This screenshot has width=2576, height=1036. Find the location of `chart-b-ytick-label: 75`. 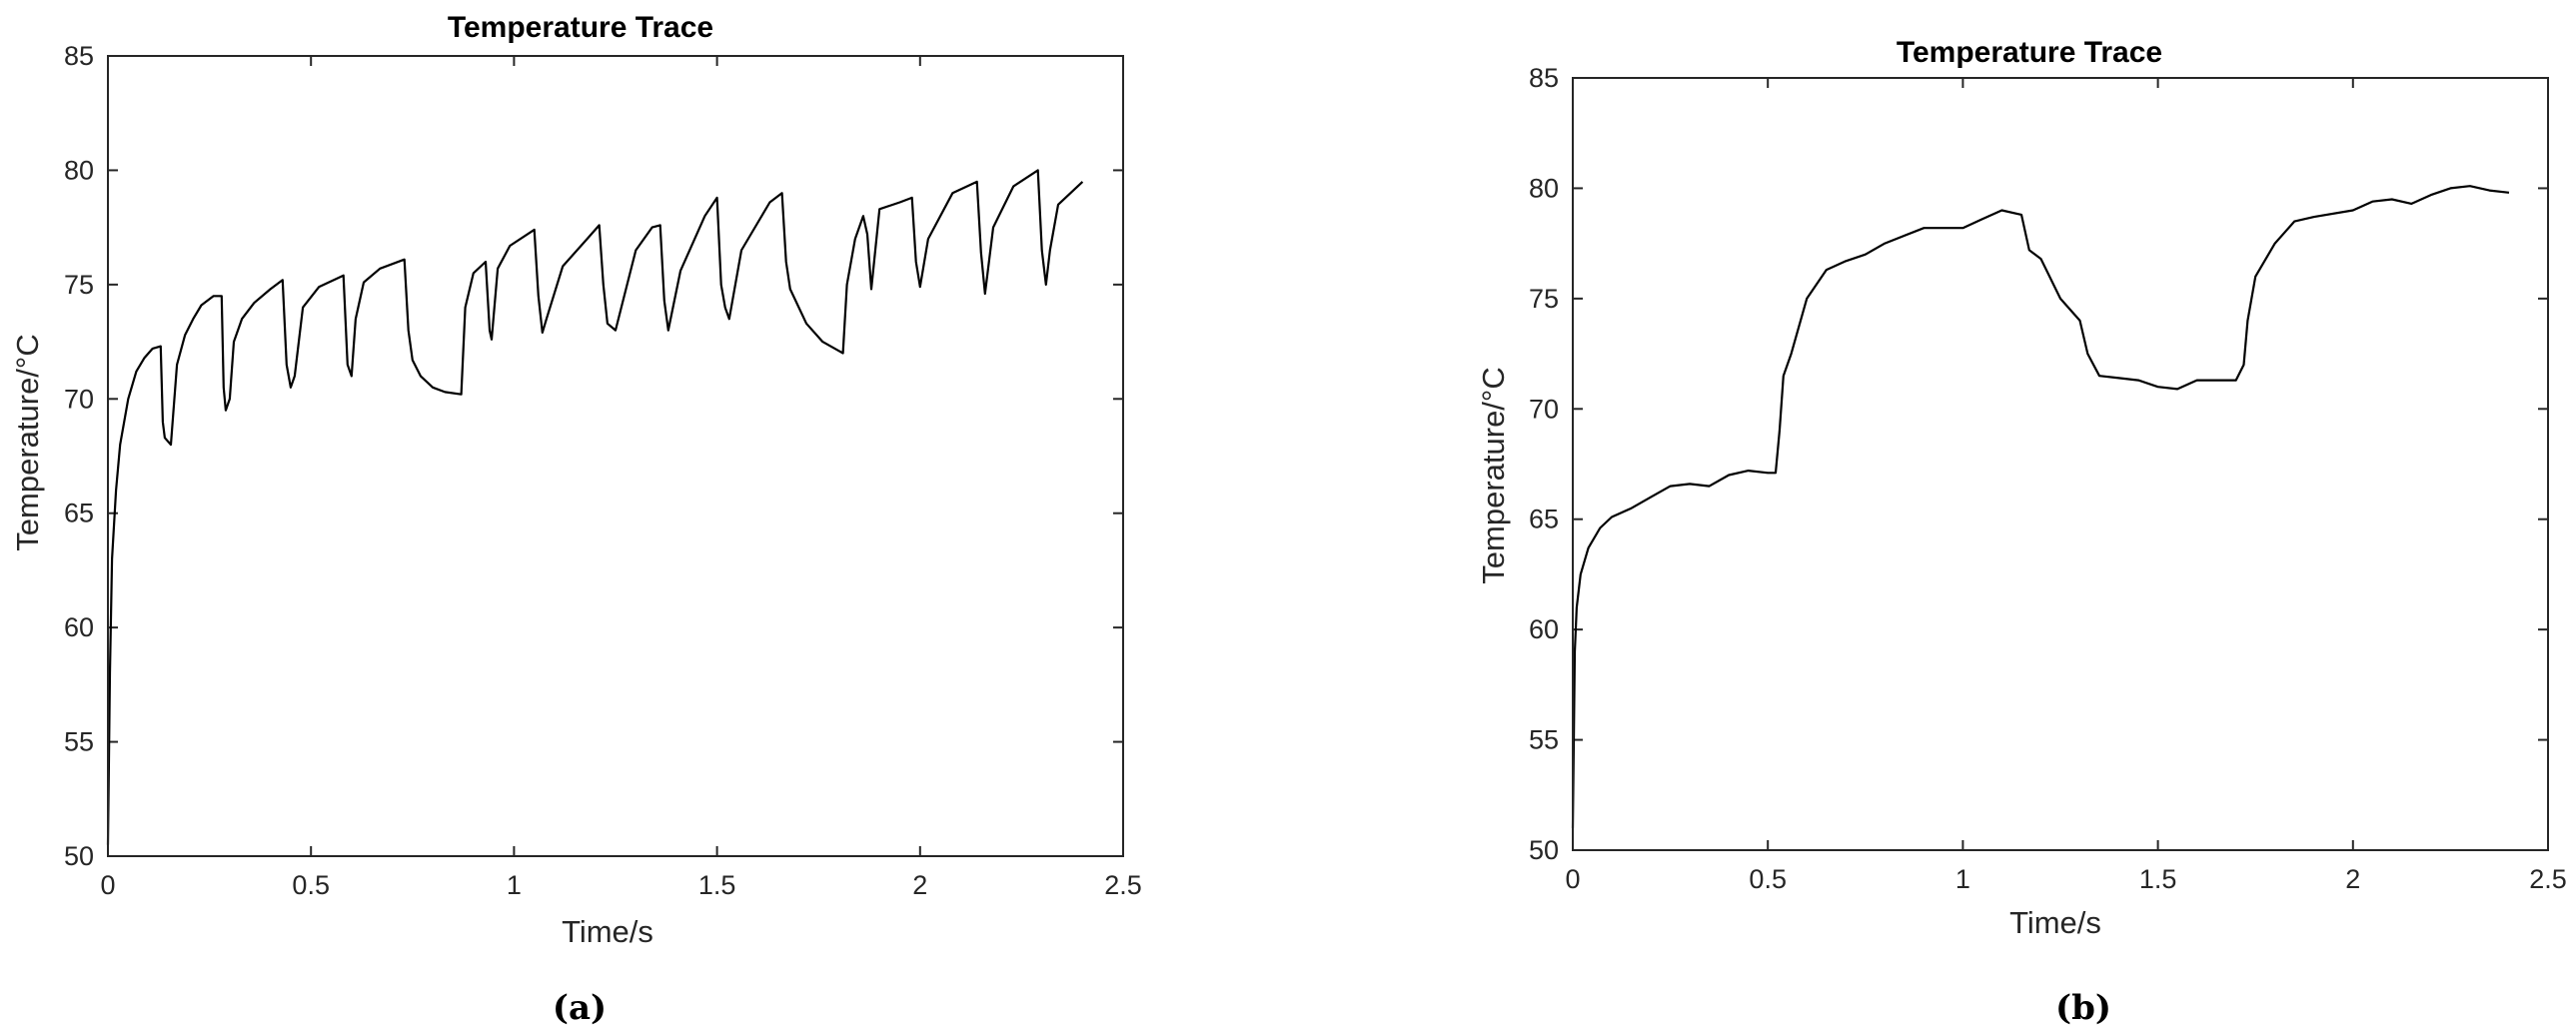

chart-b-ytick-label: 75 is located at coordinates (1544, 299).